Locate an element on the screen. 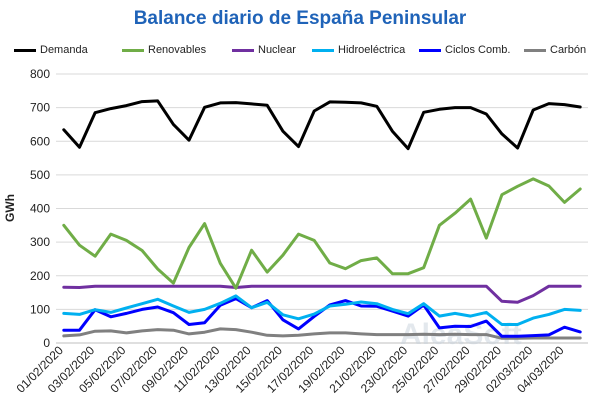  y-tick-label: 300 is located at coordinates (40, 242).